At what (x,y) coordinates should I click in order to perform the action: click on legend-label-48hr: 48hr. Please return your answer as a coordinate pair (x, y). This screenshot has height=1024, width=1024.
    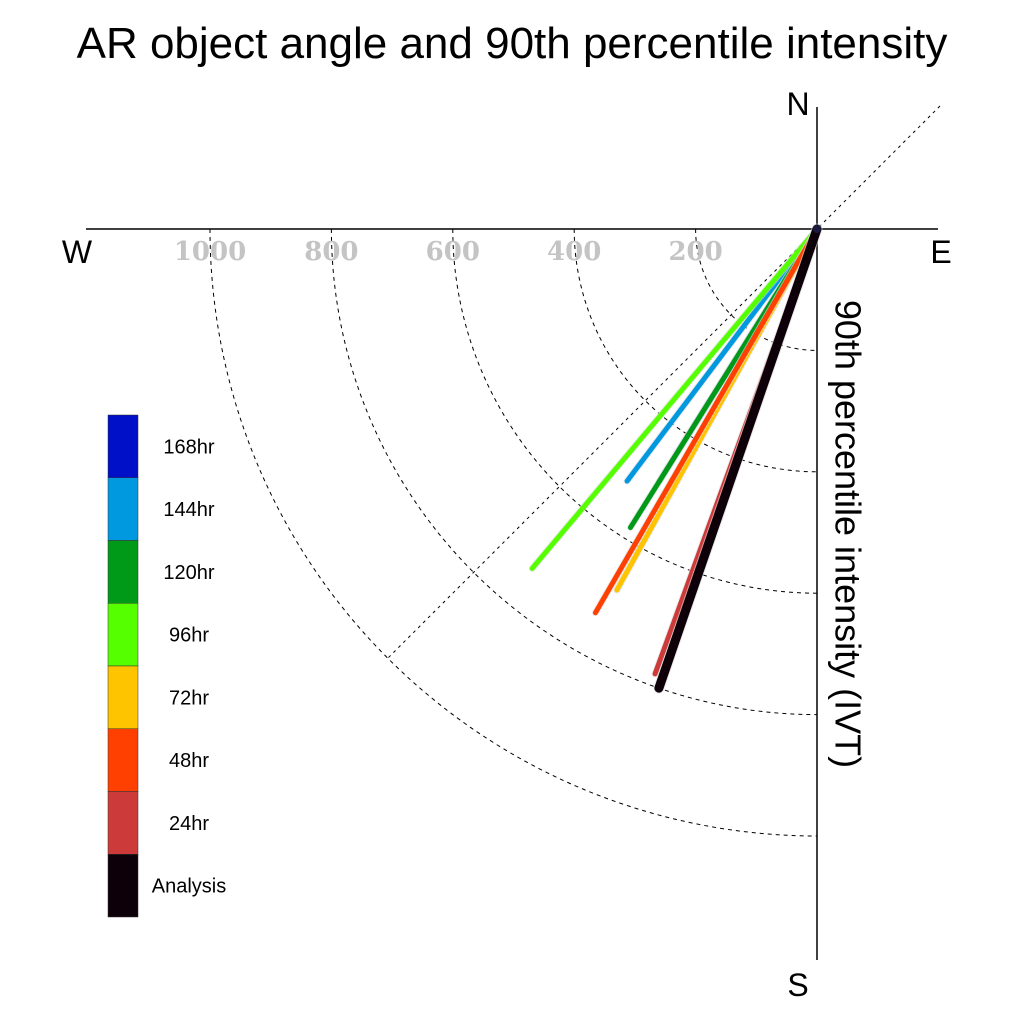
    Looking at the image, I should click on (189, 761).